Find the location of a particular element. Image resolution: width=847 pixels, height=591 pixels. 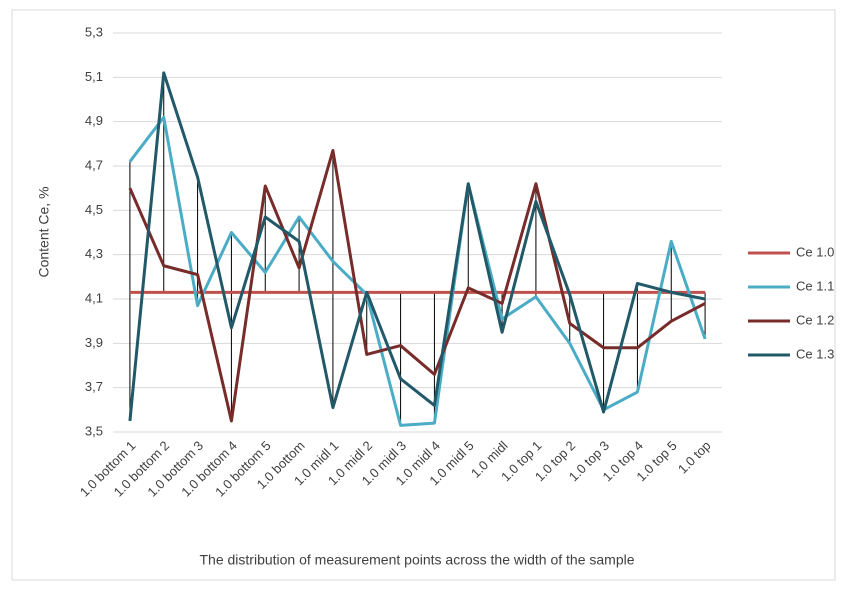

y-tick-label: 4,7 is located at coordinates (94, 164).